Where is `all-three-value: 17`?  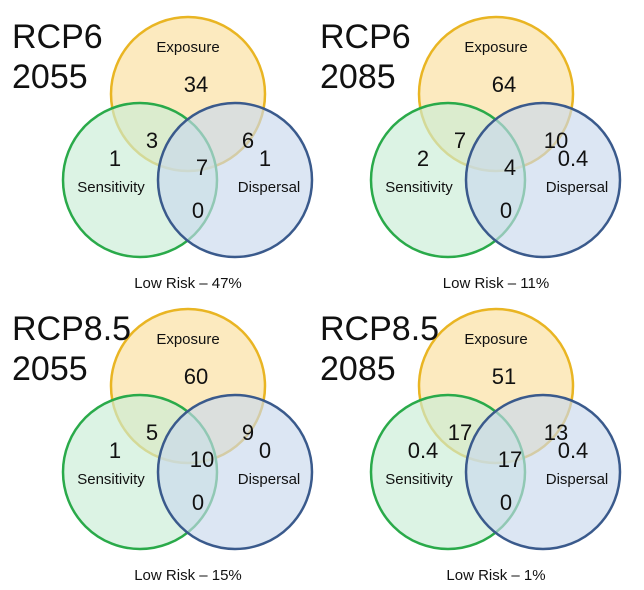 all-three-value: 17 is located at coordinates (510, 459).